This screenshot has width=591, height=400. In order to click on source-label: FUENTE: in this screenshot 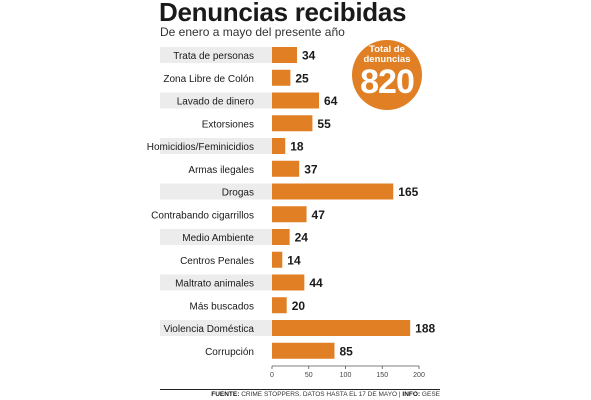, I will do `click(225, 394)`.